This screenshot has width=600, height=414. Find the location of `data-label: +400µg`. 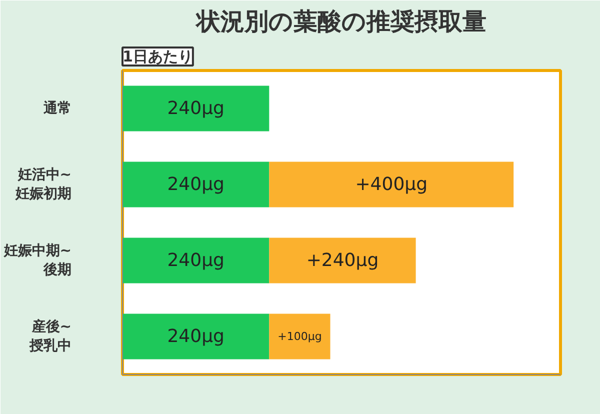

data-label: +400µg is located at coordinates (391, 184).